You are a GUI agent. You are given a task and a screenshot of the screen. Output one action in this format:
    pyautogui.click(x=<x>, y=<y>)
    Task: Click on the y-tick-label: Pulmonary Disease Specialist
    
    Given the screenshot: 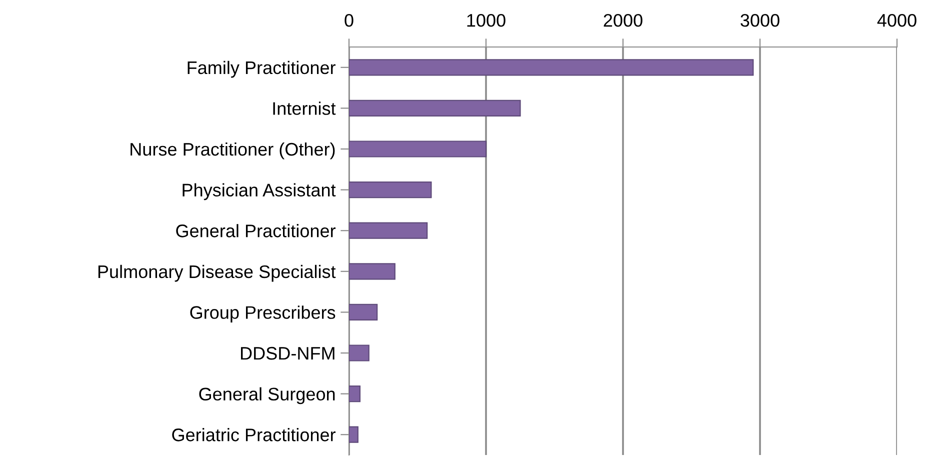 What is the action you would take?
    pyautogui.click(x=217, y=273)
    